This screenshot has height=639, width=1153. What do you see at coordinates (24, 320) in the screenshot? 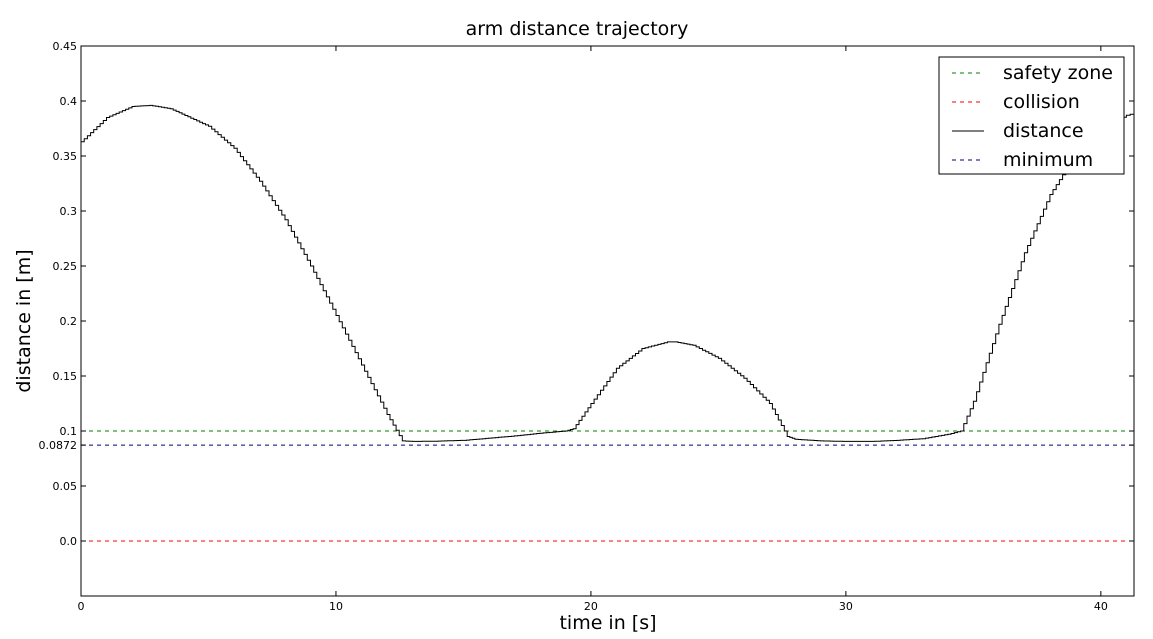
I see `y-axis-label: distance in [m]` at bounding box center [24, 320].